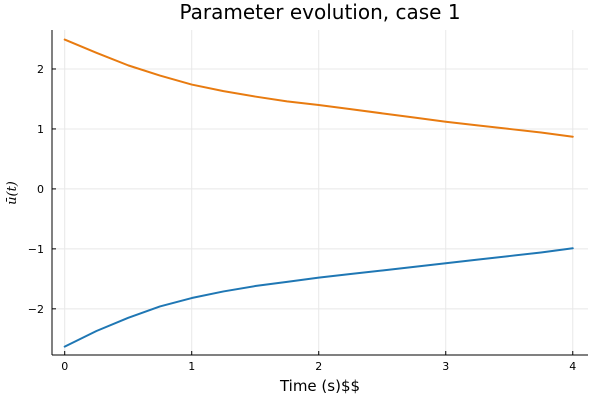 The width and height of the screenshot is (600, 400). What do you see at coordinates (319, 386) in the screenshot?
I see `x-axis-label: Time (s)$$` at bounding box center [319, 386].